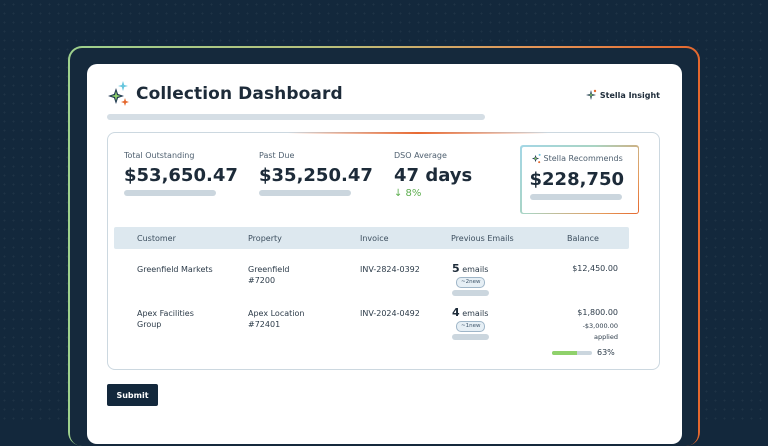 This screenshot has height=446, width=768. I want to click on invoice-cell: INV-2824-0392, so click(390, 269).